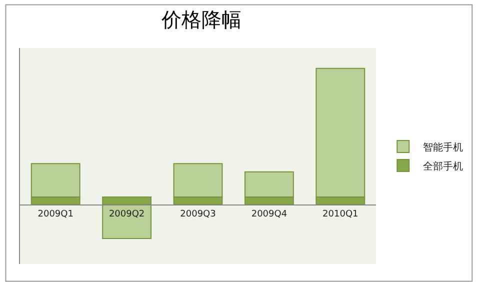 The width and height of the screenshot is (480, 282). What do you see at coordinates (56, 214) in the screenshot?
I see `x-tick-label: 2009Q1` at bounding box center [56, 214].